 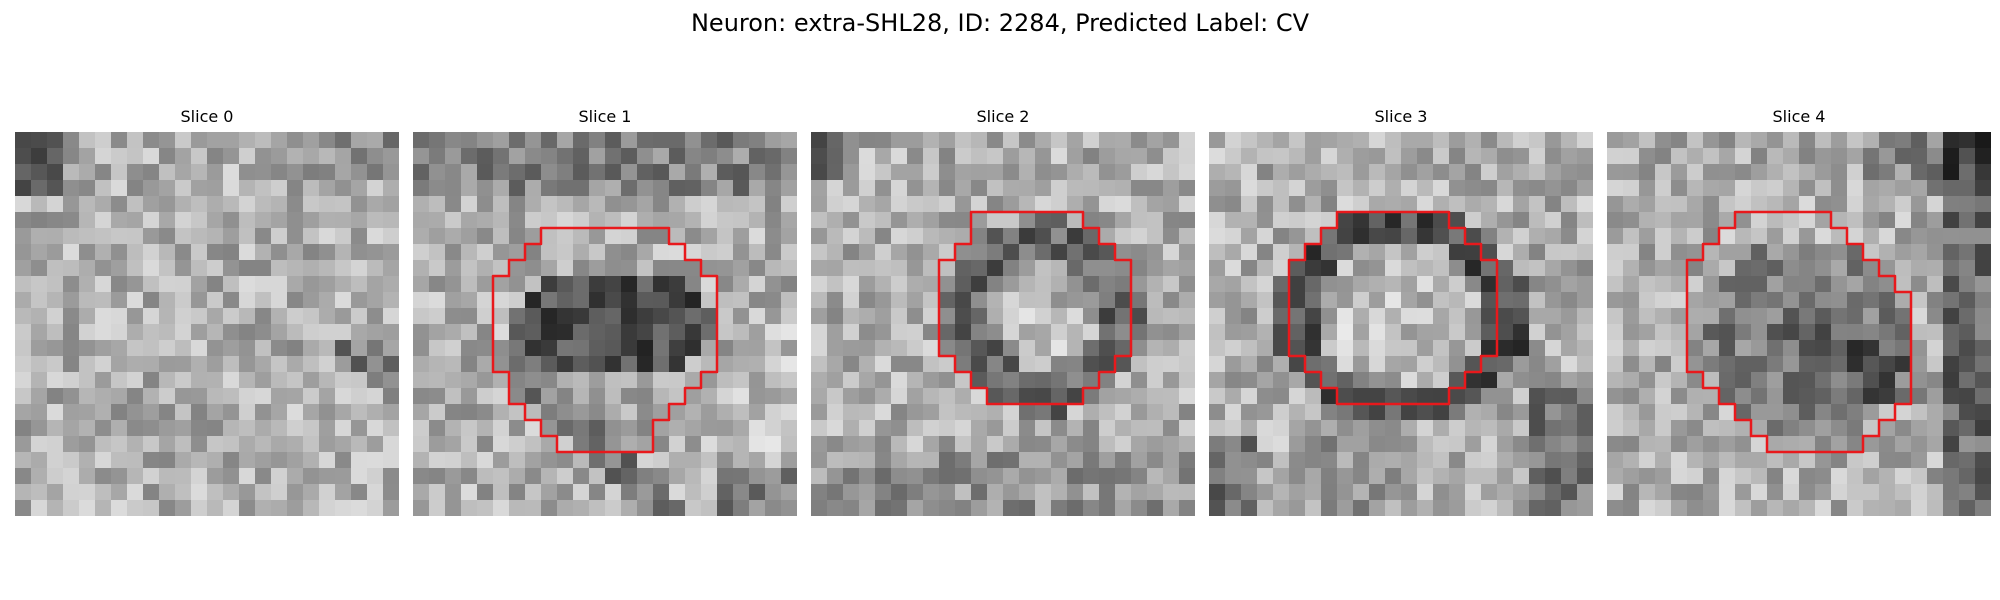 I want to click on slice-title: Slice 2, so click(x=1003, y=116).